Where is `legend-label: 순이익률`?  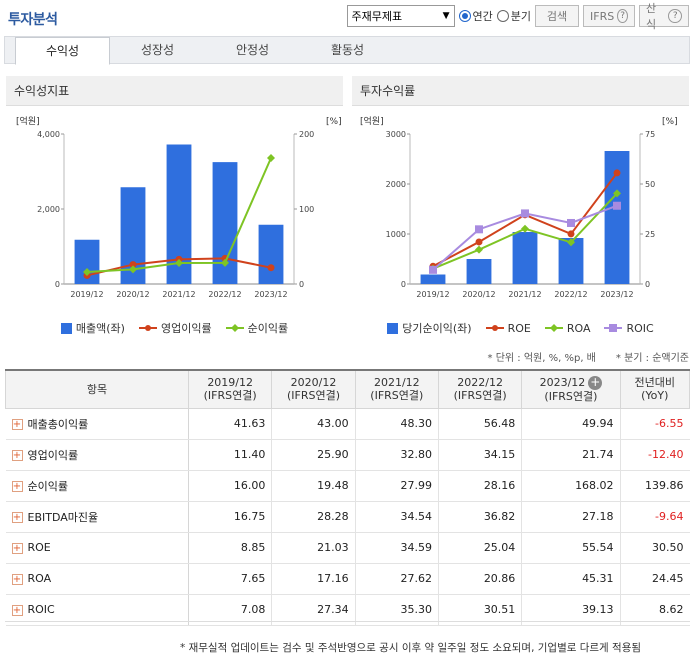 legend-label: 순이익률 is located at coordinates (268, 328).